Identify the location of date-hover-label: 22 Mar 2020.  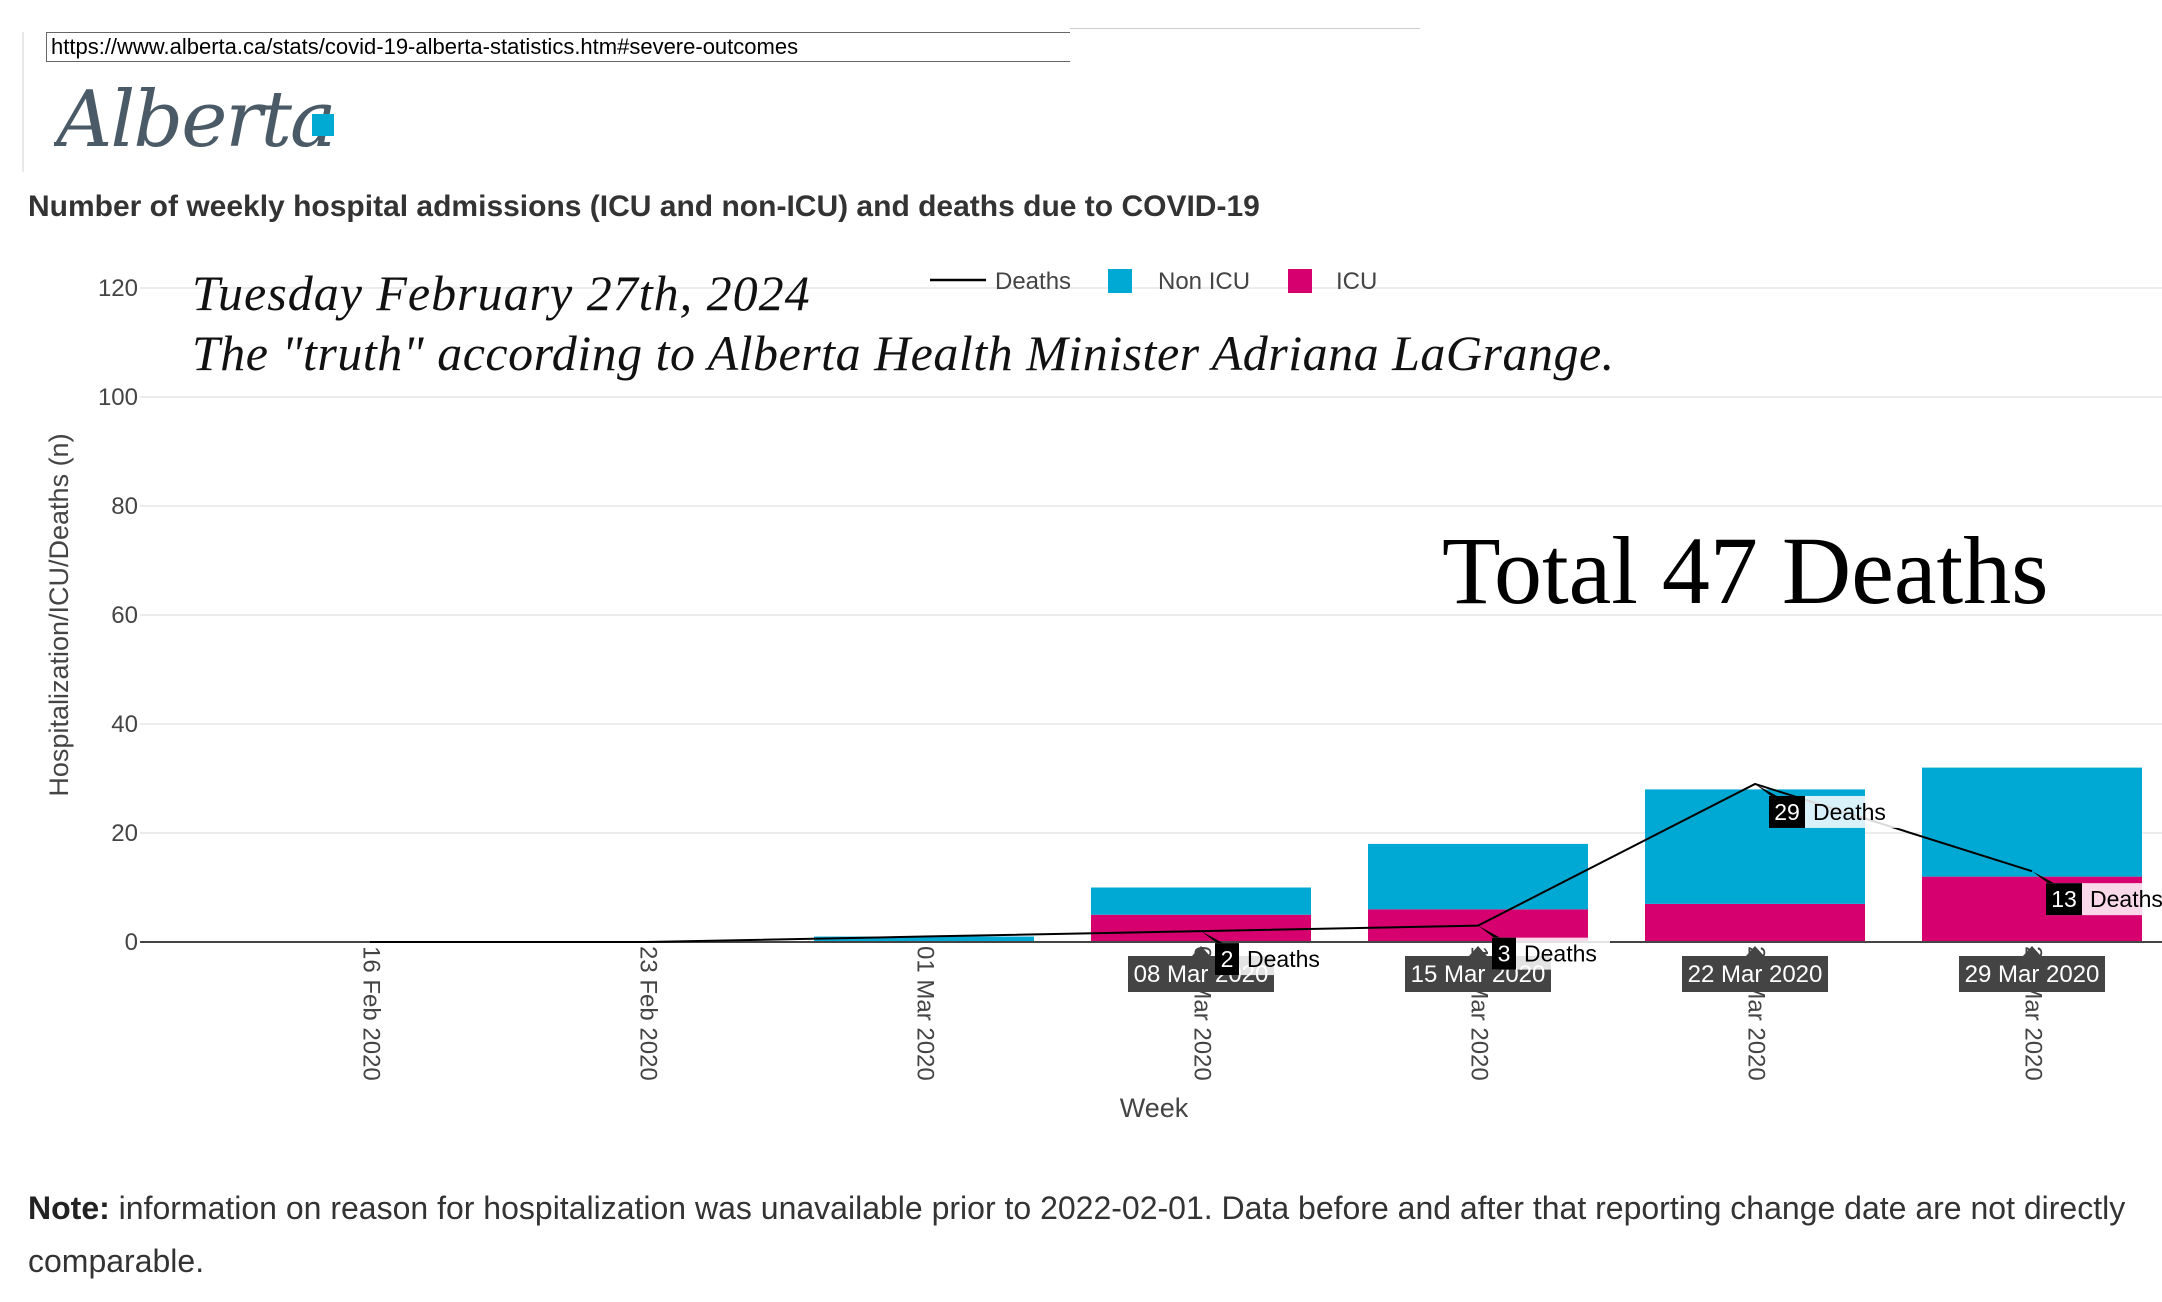
(1755, 974).